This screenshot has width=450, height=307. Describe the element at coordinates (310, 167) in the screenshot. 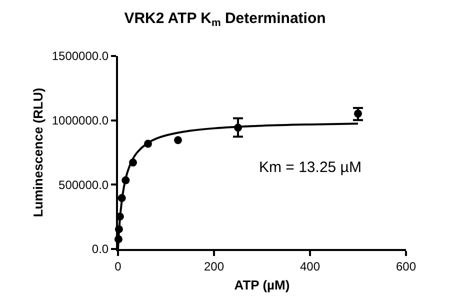

I see `annotation: Km = 13.25 µM` at that location.